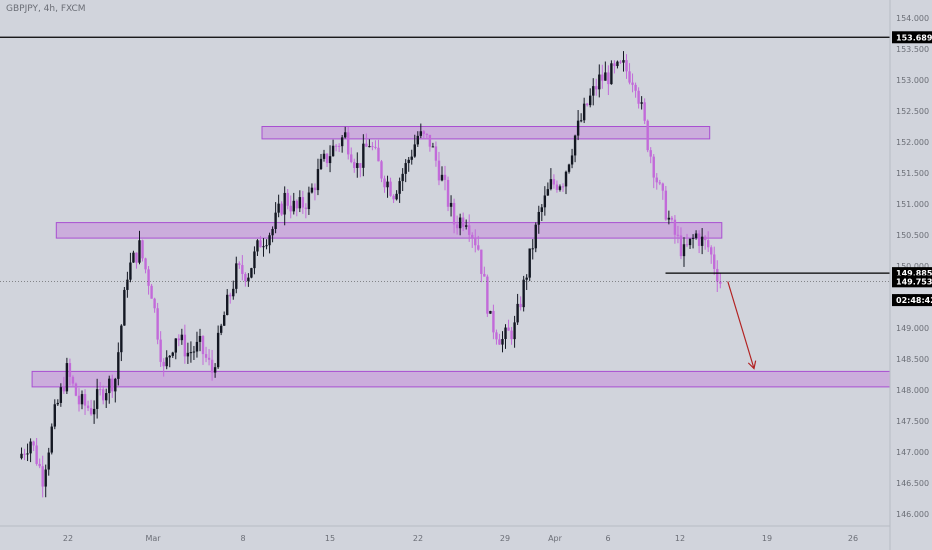  What do you see at coordinates (912, 266) in the screenshot?
I see `y-tick-label: 150.000` at bounding box center [912, 266].